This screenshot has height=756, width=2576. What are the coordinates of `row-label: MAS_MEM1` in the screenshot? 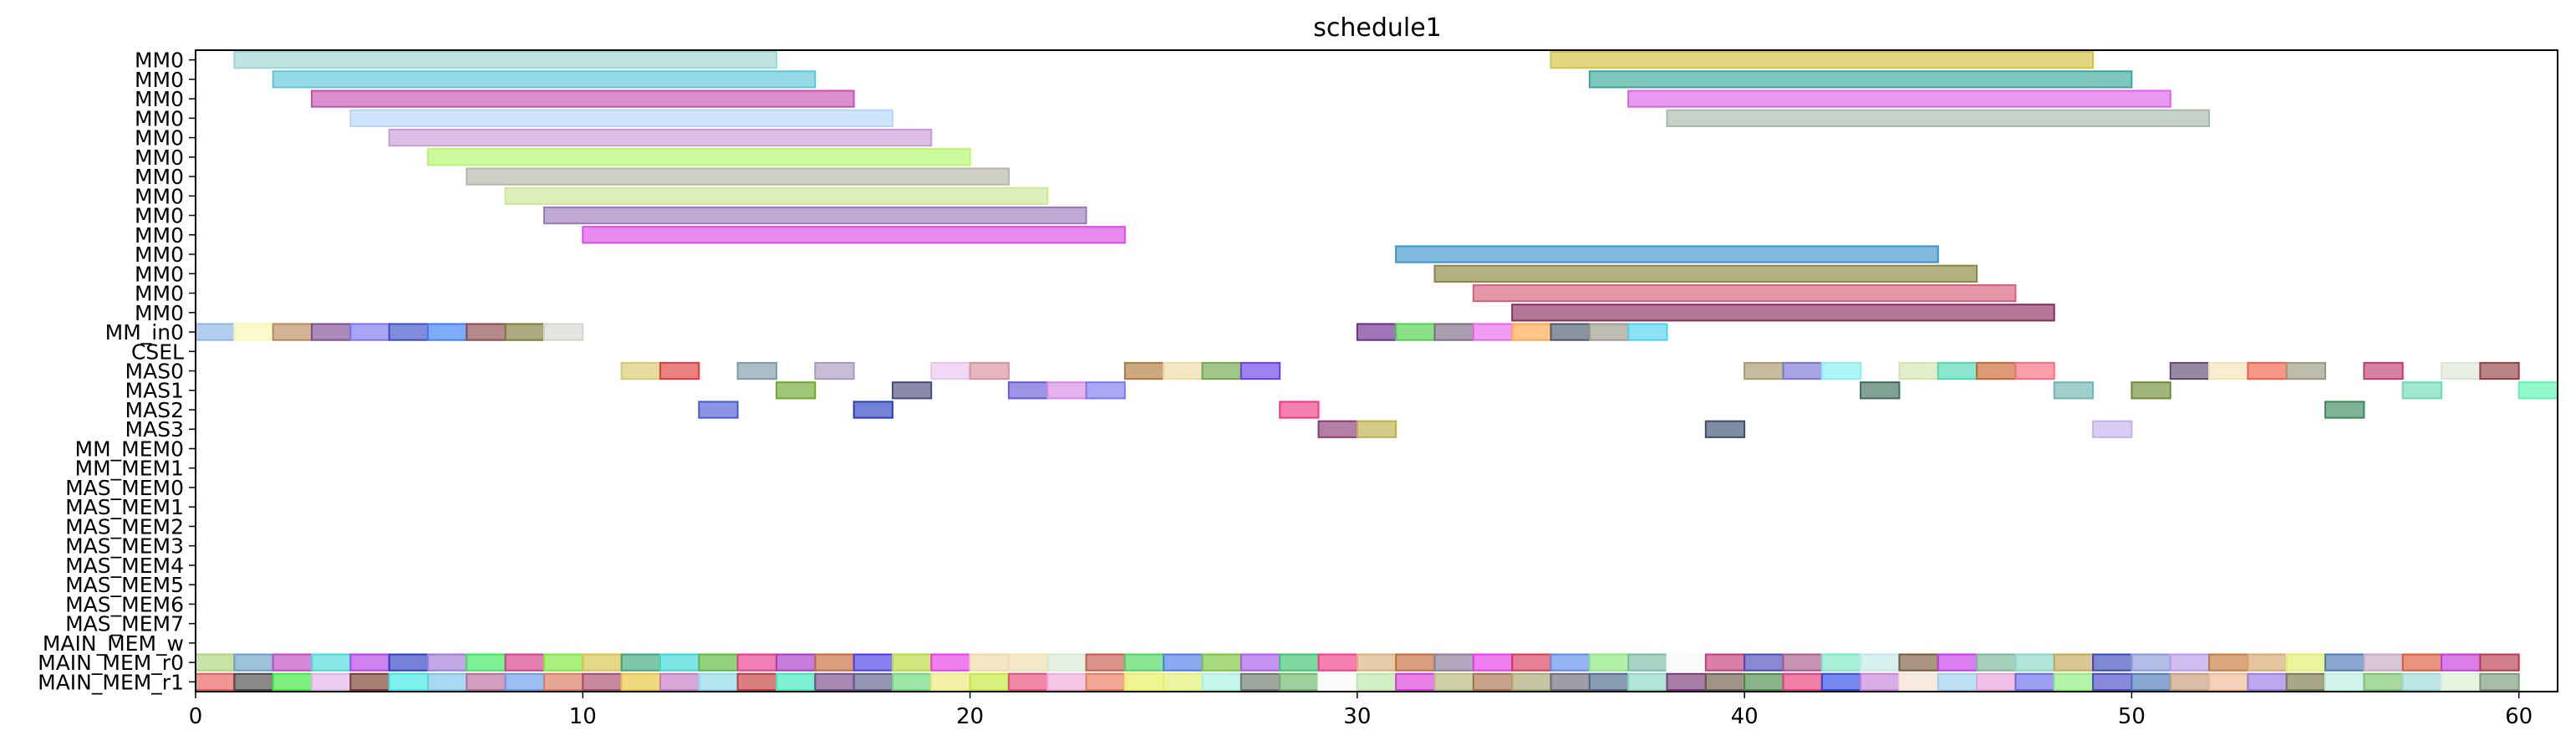 It's located at (124, 507).